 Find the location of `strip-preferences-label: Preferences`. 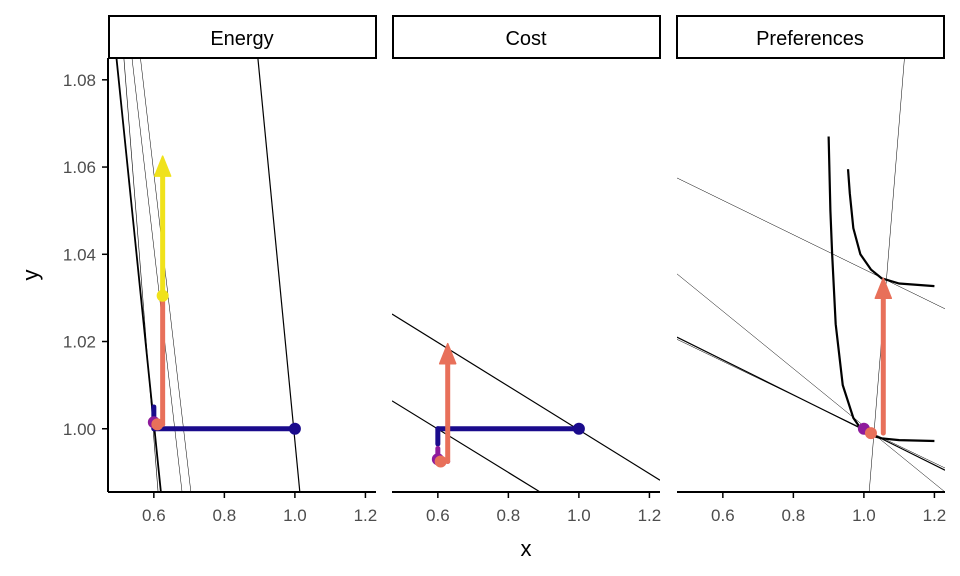

strip-preferences-label: Preferences is located at coordinates (810, 39).